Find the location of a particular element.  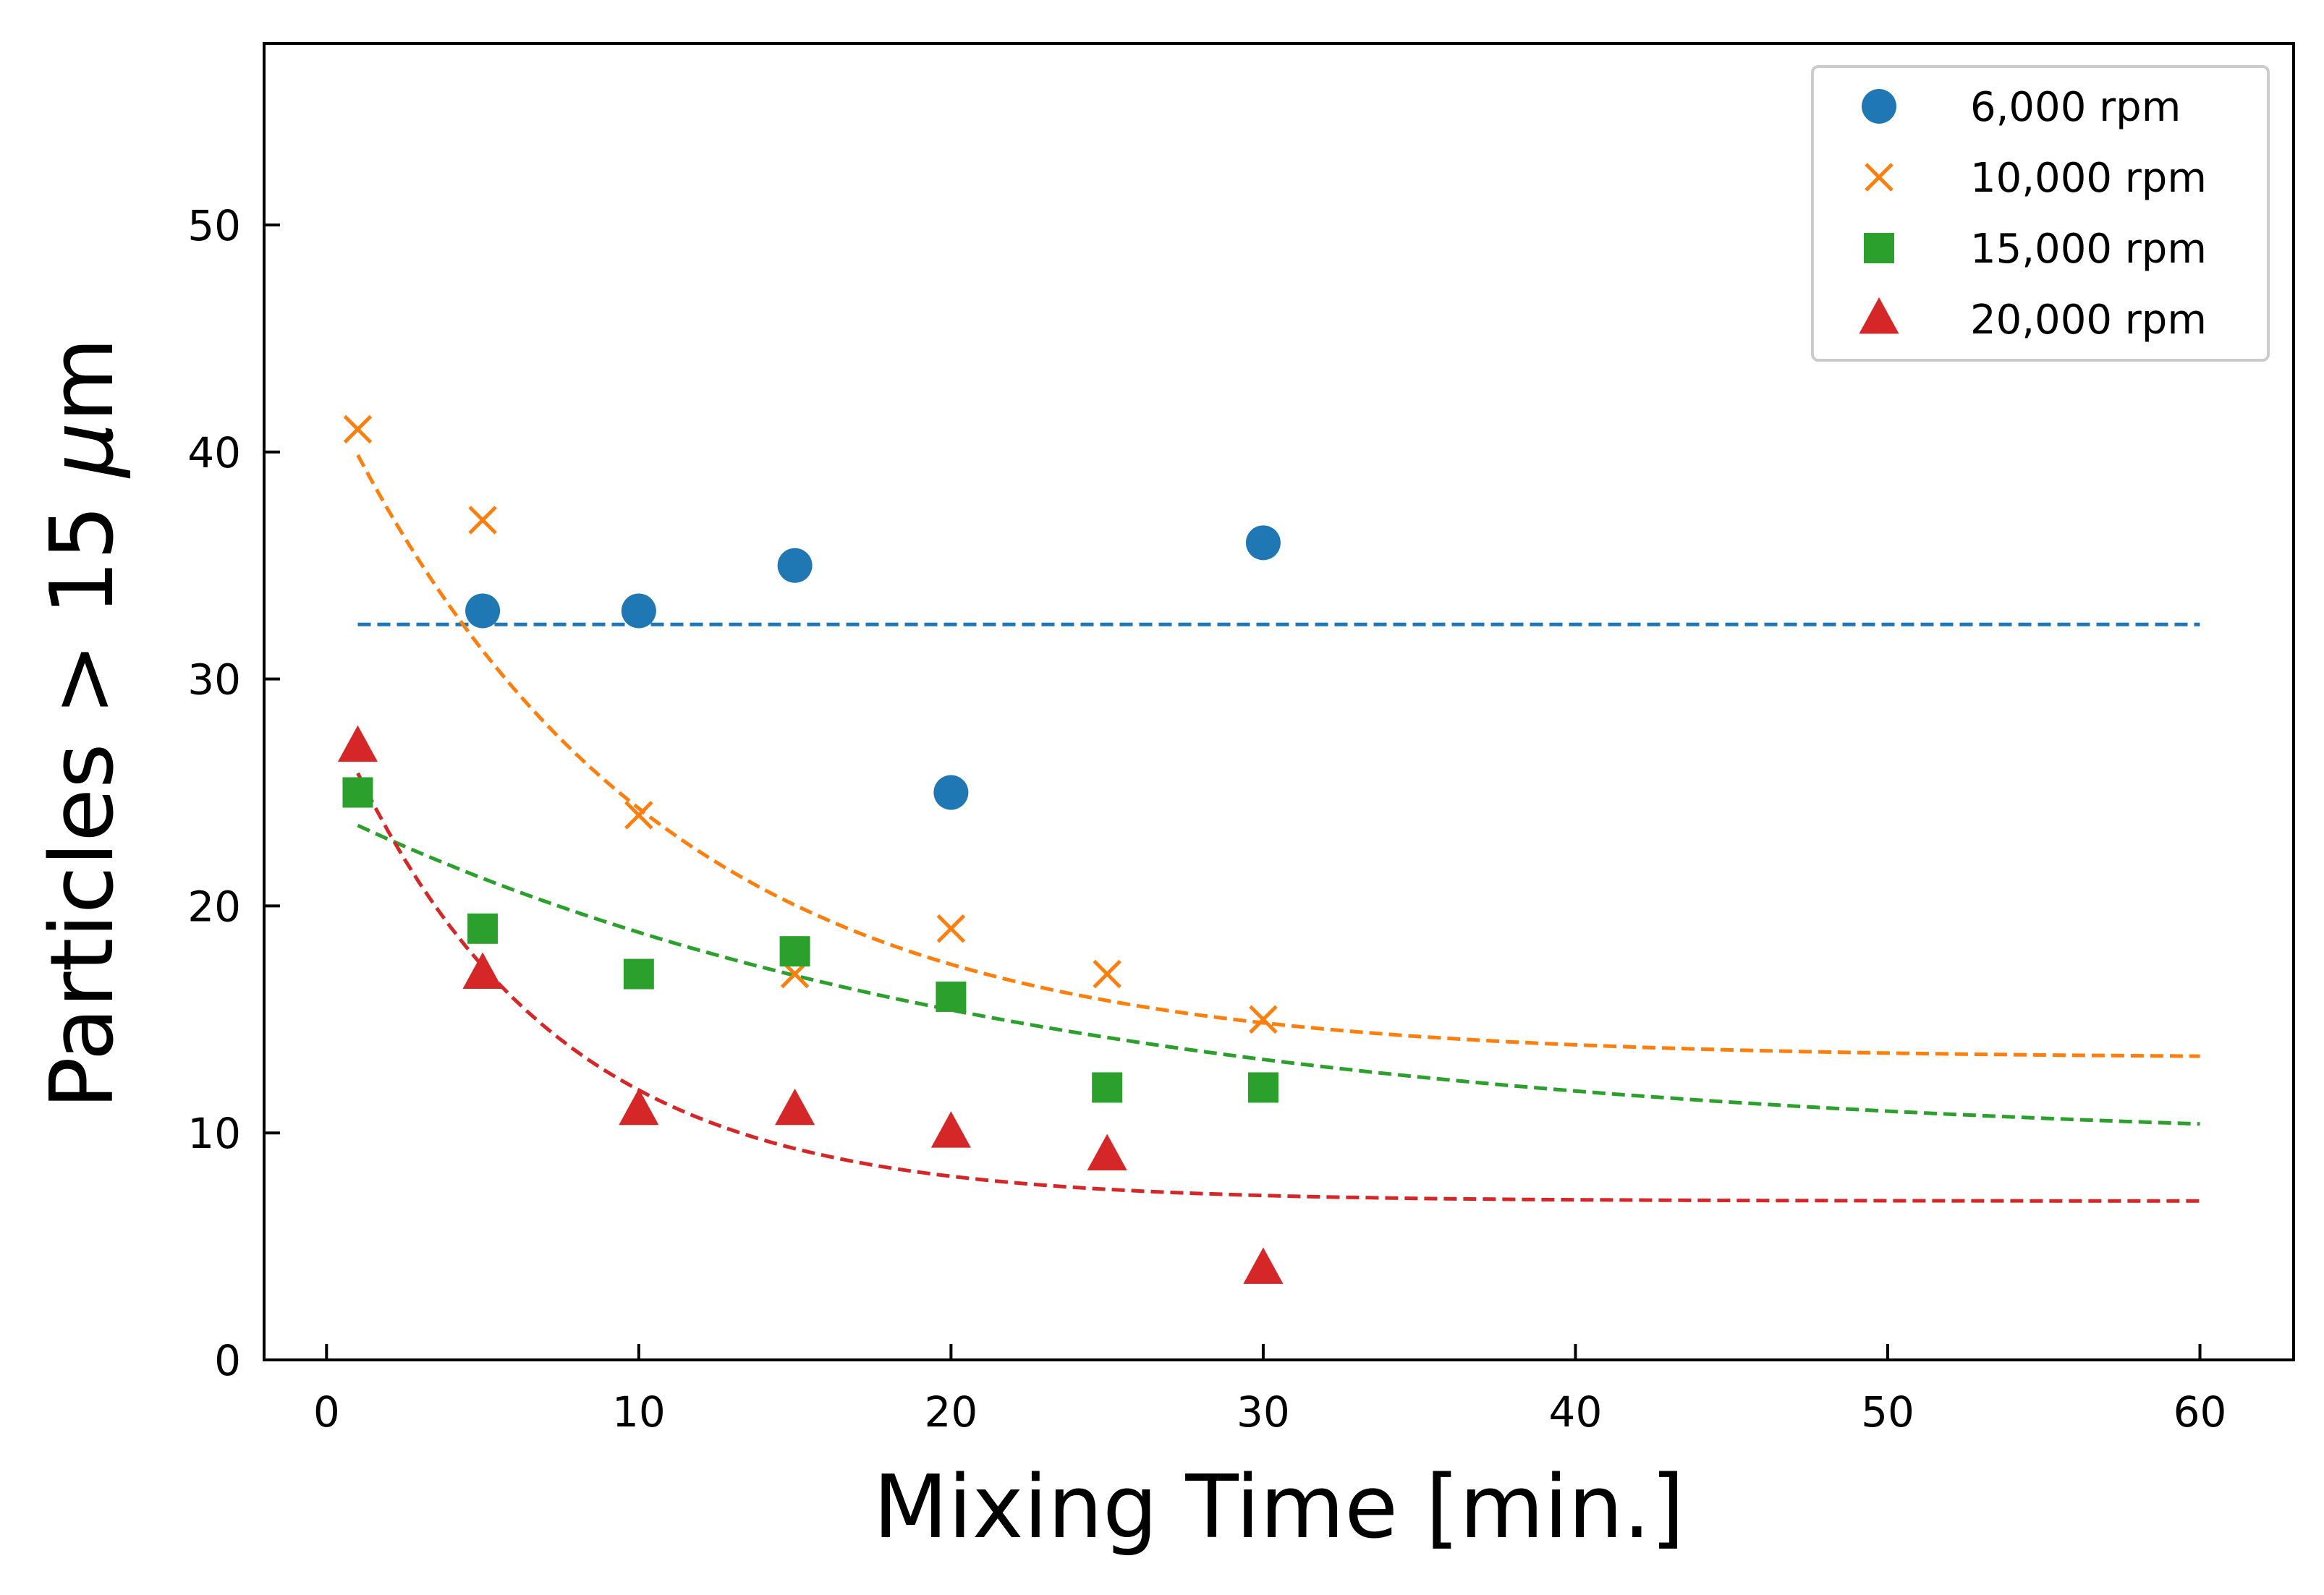

y-axis-title-mu: μ is located at coordinates (83, 450).